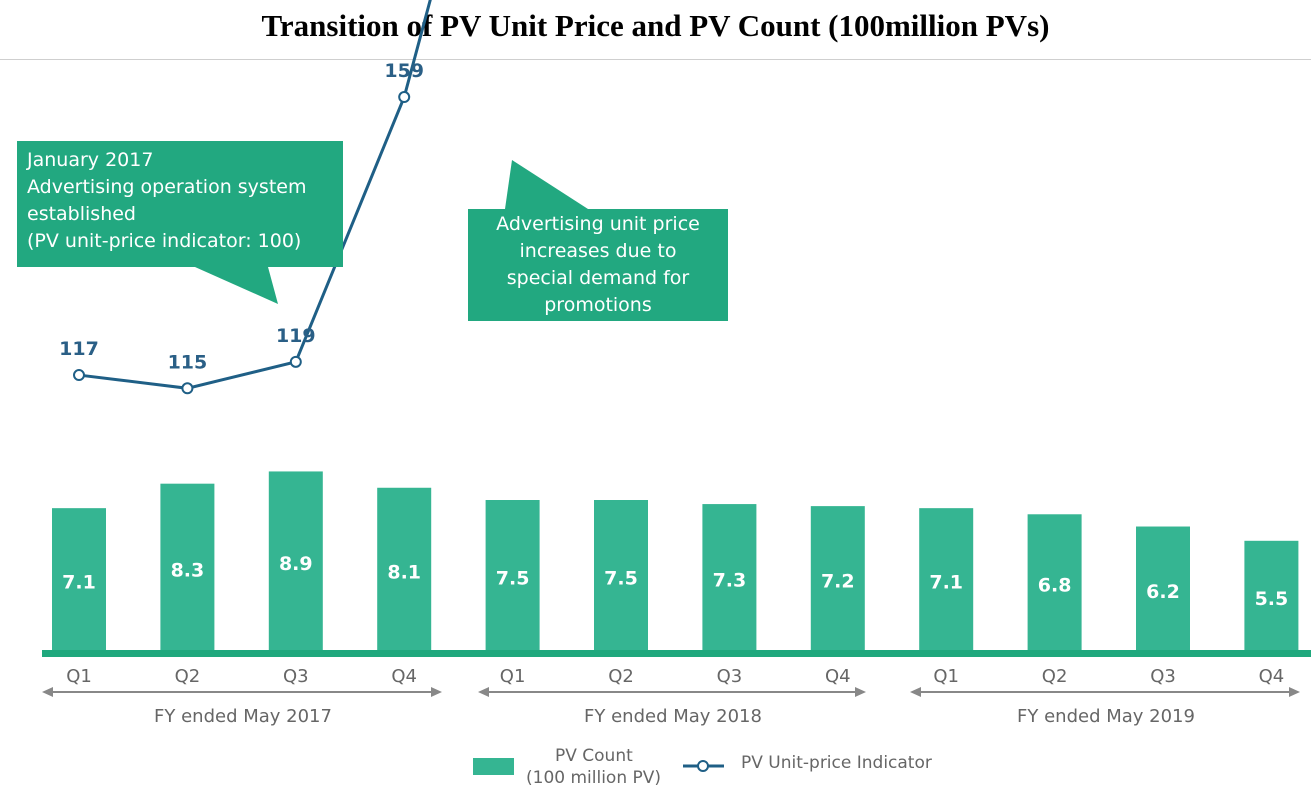 Image resolution: width=1311 pixels, height=788 pixels. I want to click on bar-value-label: 7.2, so click(838, 582).